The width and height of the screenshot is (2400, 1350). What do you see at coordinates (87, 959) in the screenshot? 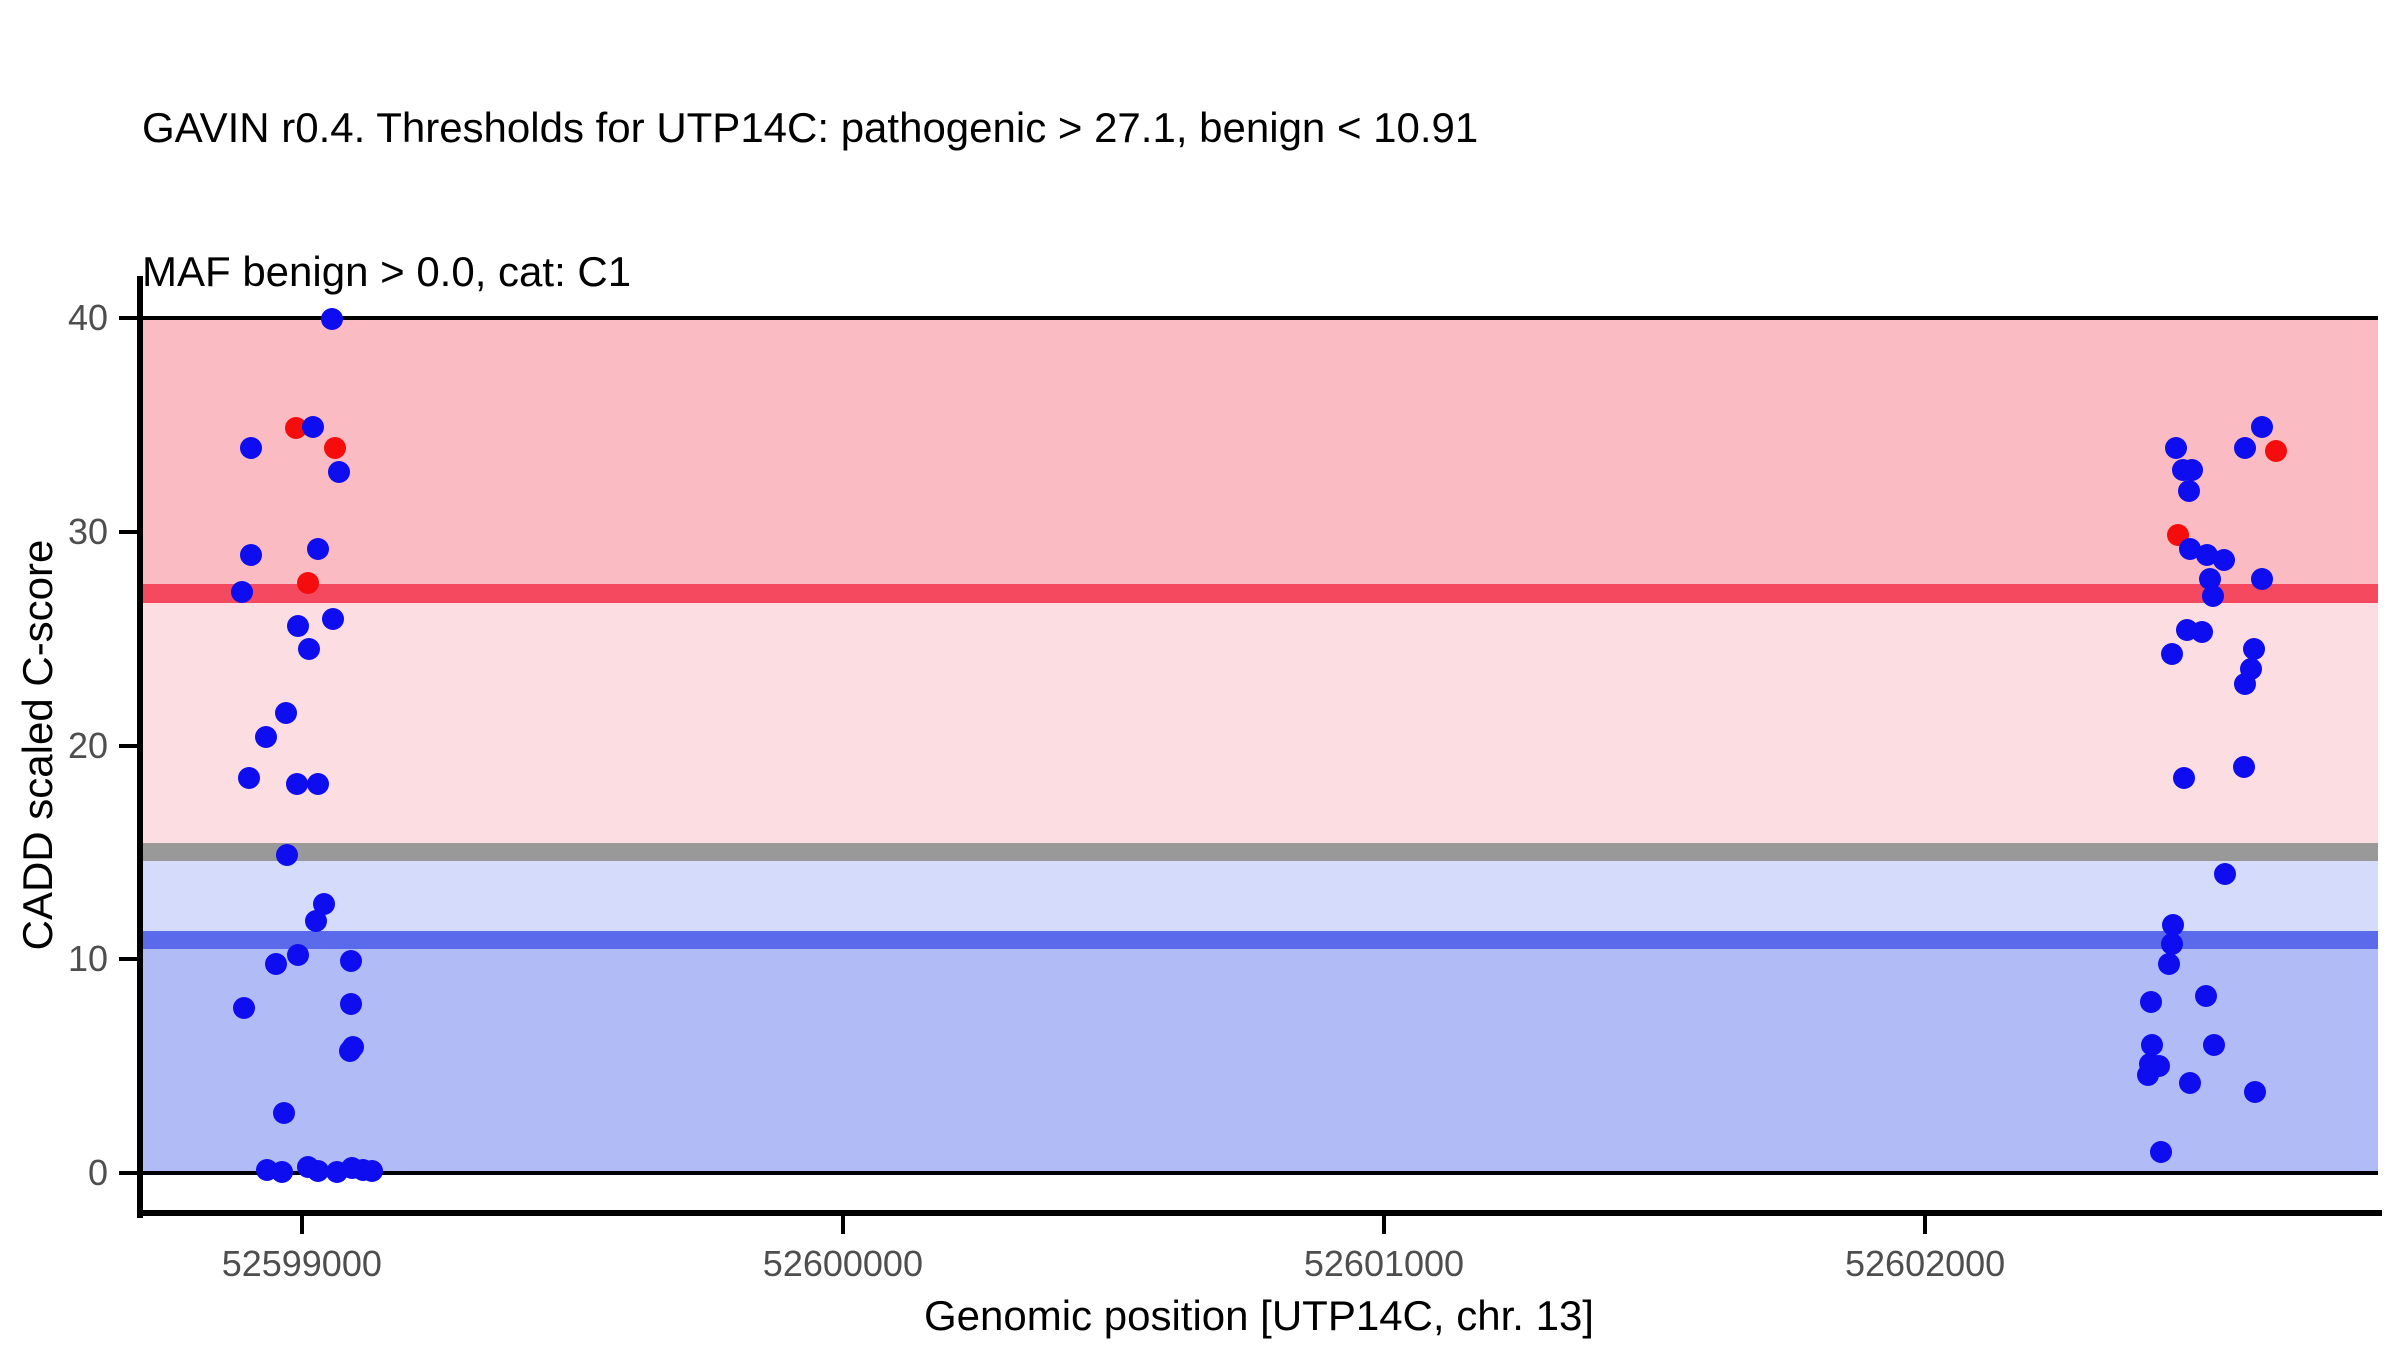
I see `y-tick-label-10: 10` at bounding box center [87, 959].